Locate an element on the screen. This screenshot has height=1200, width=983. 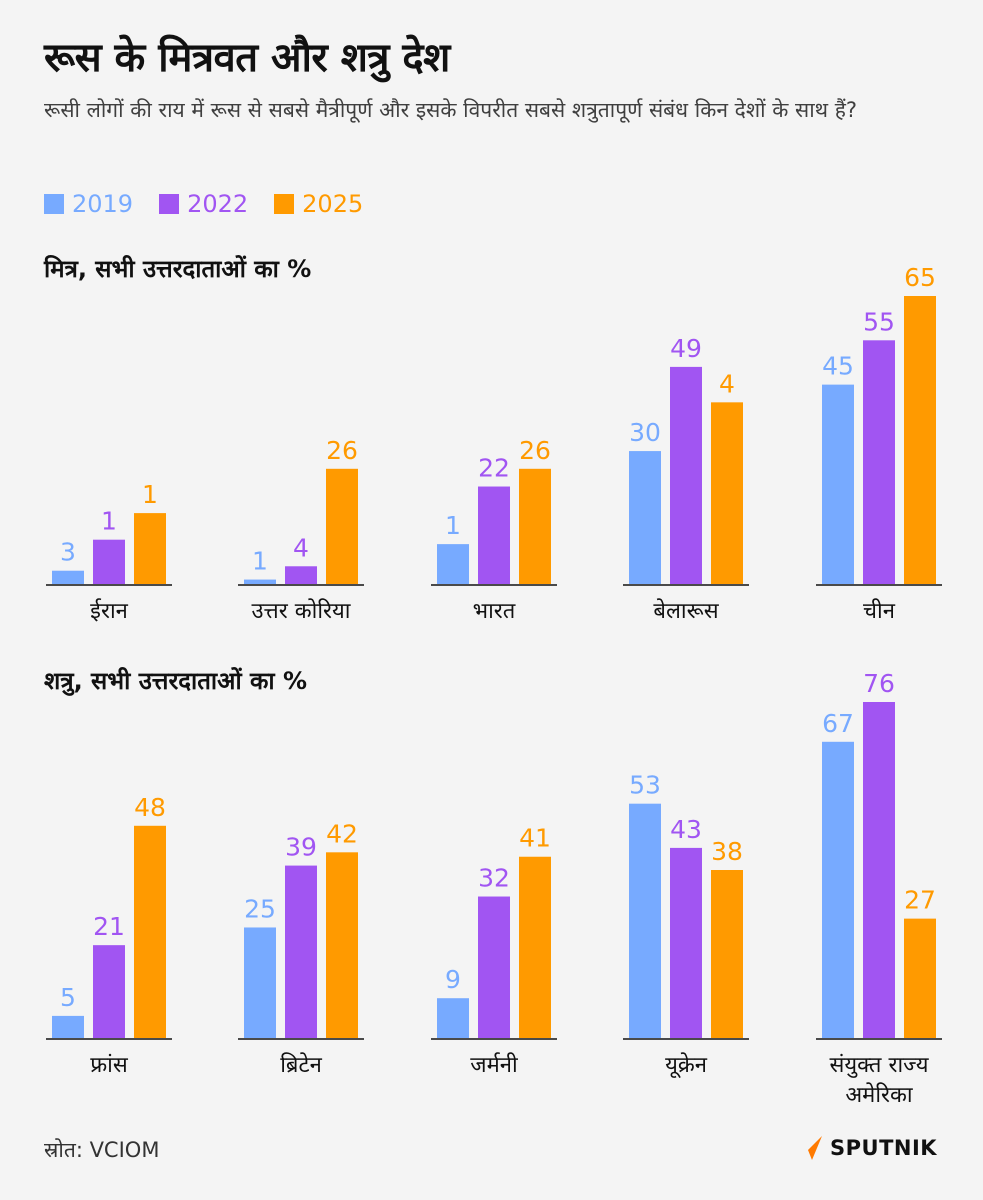
friends-value-label-2-2: 26 is located at coordinates (535, 450).